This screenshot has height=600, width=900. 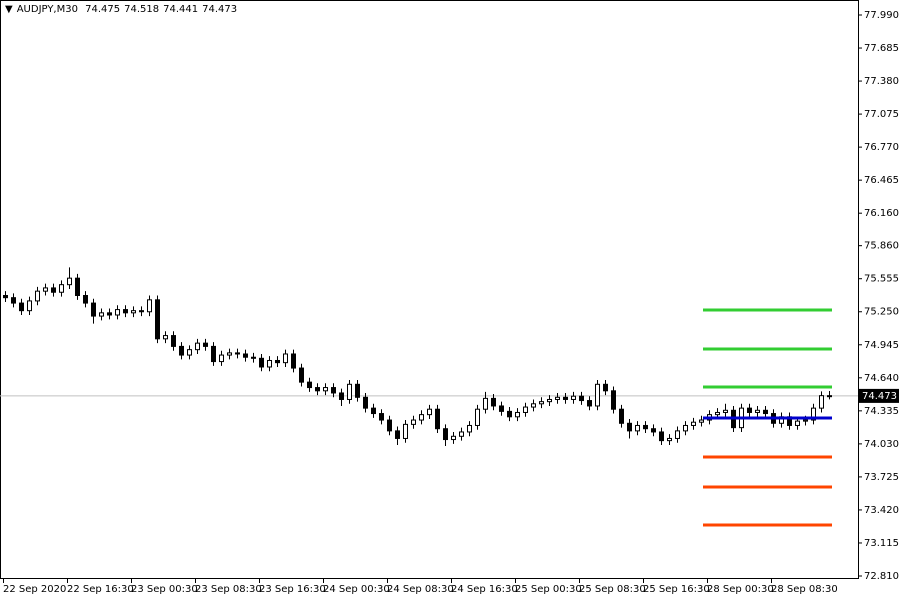 I want to click on x-tick-label: 24 Sep 16:30, so click(x=484, y=589).